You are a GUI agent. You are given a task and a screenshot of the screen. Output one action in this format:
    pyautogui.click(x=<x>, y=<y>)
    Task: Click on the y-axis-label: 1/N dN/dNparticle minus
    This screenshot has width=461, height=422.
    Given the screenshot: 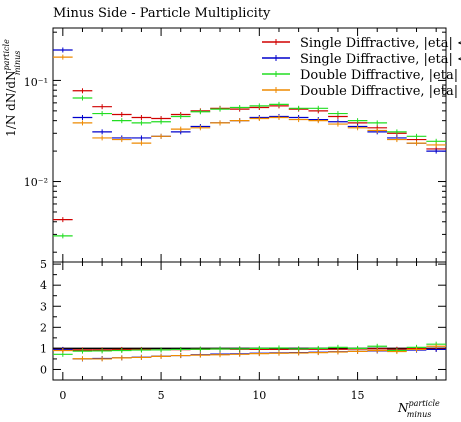 What is the action you would take?
    pyautogui.click(x=12, y=88)
    